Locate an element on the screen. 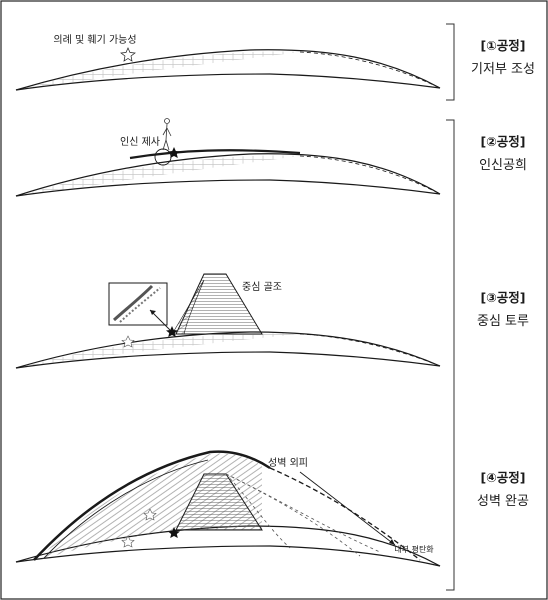 The width and height of the screenshot is (548, 600). stage-1-title: [①공정] is located at coordinates (502, 45).